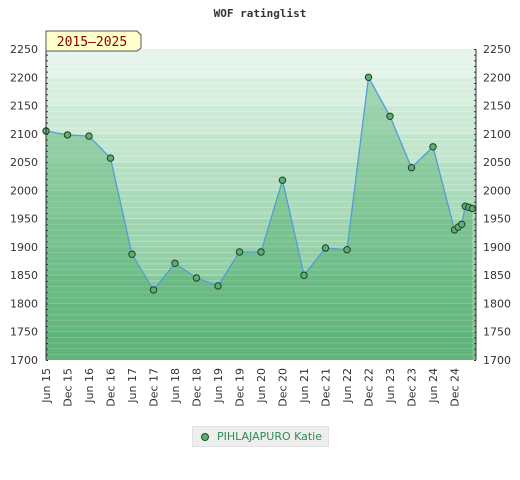 The width and height of the screenshot is (520, 480). Describe the element at coordinates (497, 275) in the screenshot. I see `y-tick-label-right: 1850` at that location.